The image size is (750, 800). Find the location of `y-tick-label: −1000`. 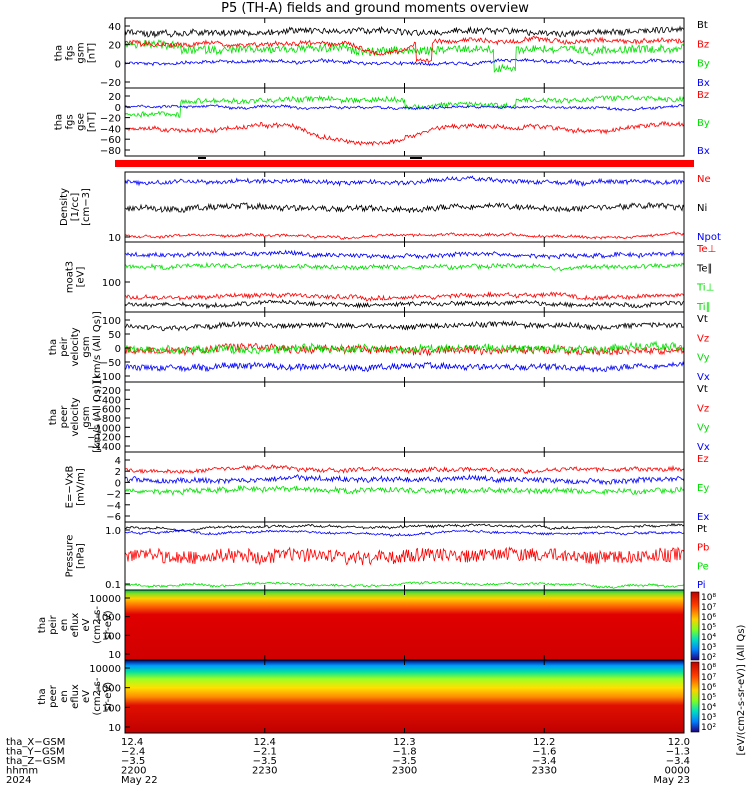

y-tick-label: −1000 is located at coordinates (104, 428).